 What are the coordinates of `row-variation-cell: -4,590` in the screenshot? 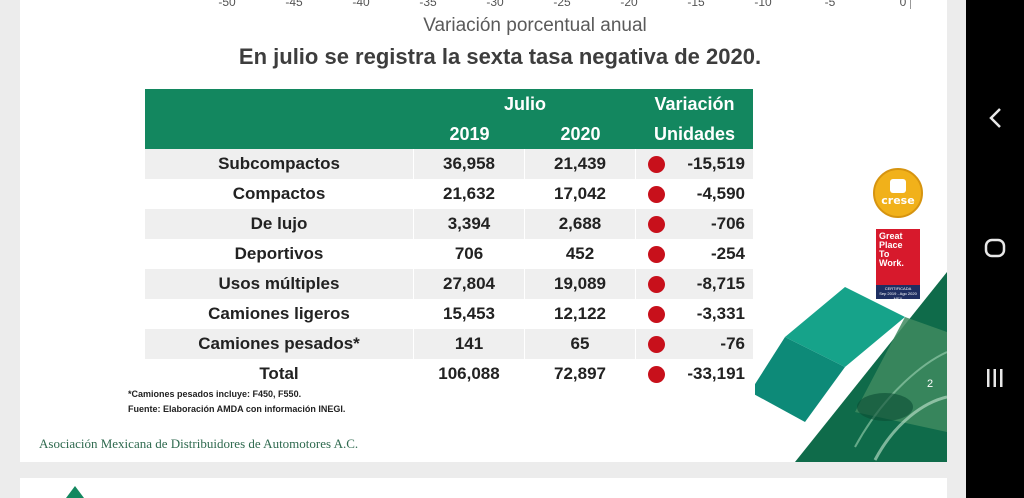 It's located at (694, 194).